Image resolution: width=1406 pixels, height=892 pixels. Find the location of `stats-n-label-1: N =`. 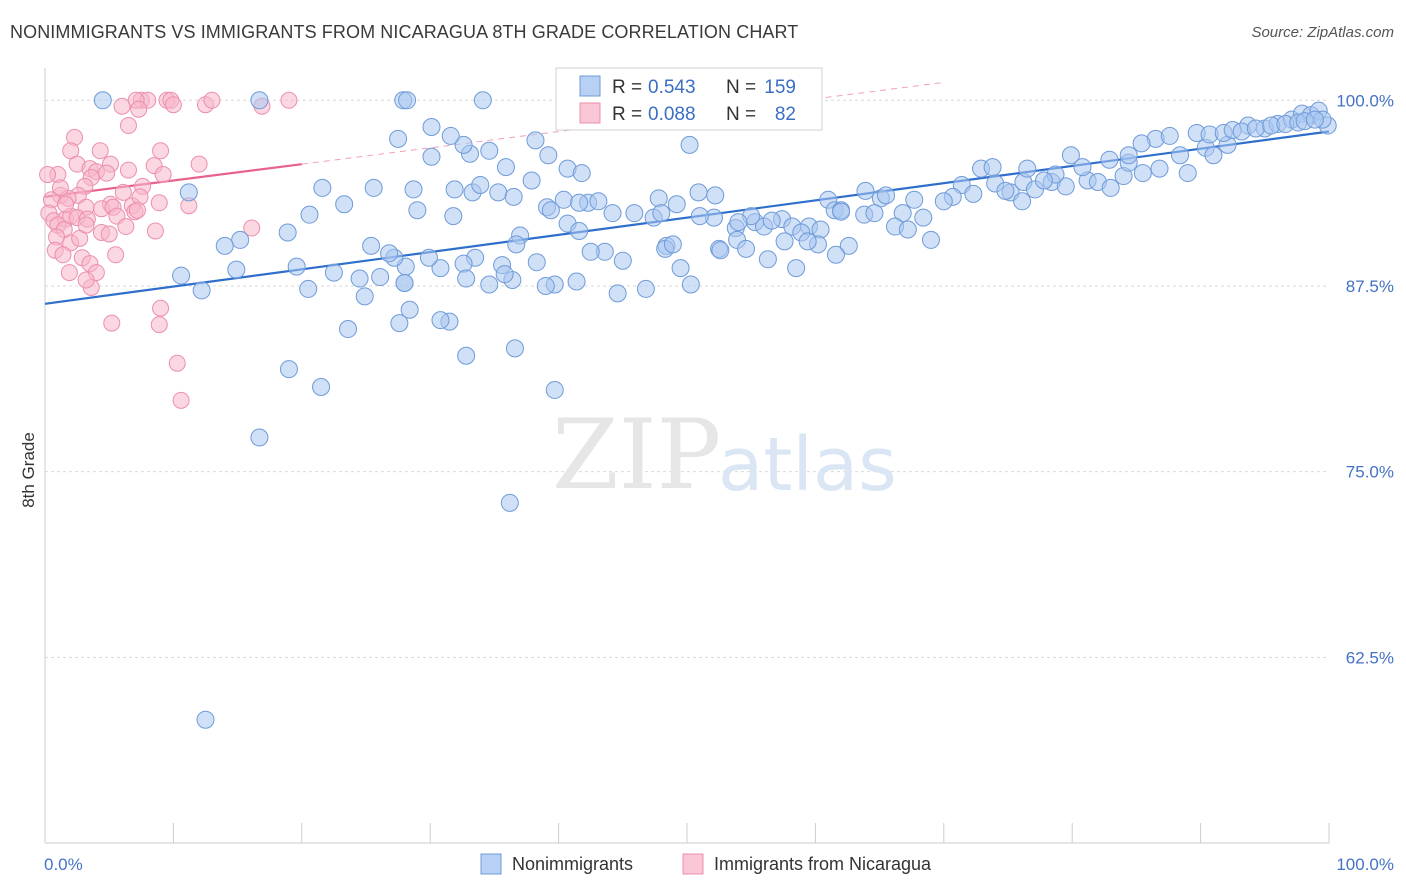

stats-n-label-1: N = is located at coordinates (741, 87).